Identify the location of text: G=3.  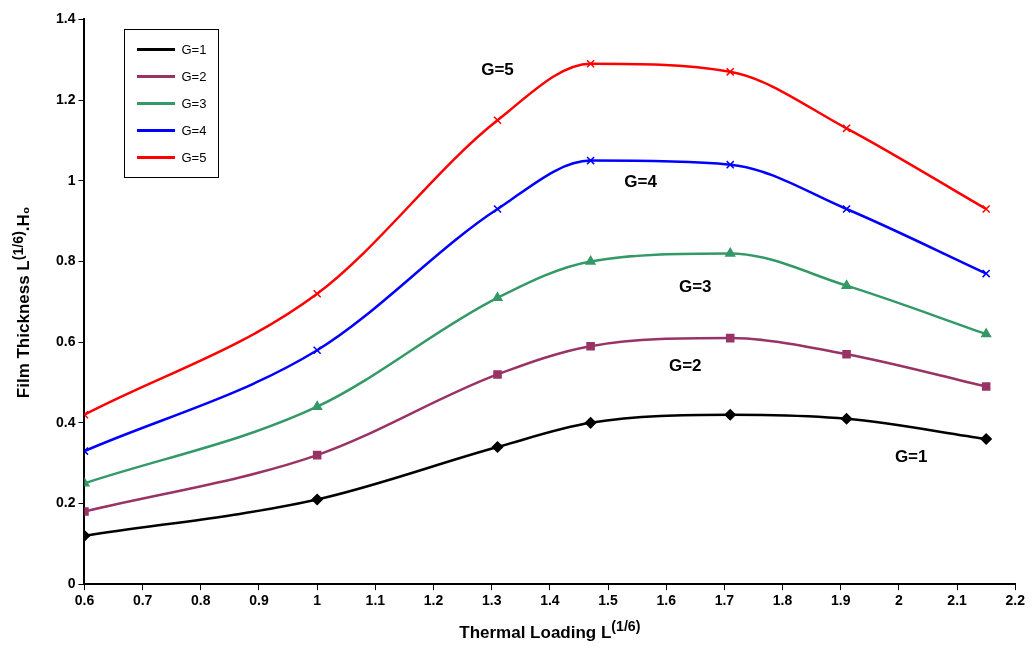
(695, 287).